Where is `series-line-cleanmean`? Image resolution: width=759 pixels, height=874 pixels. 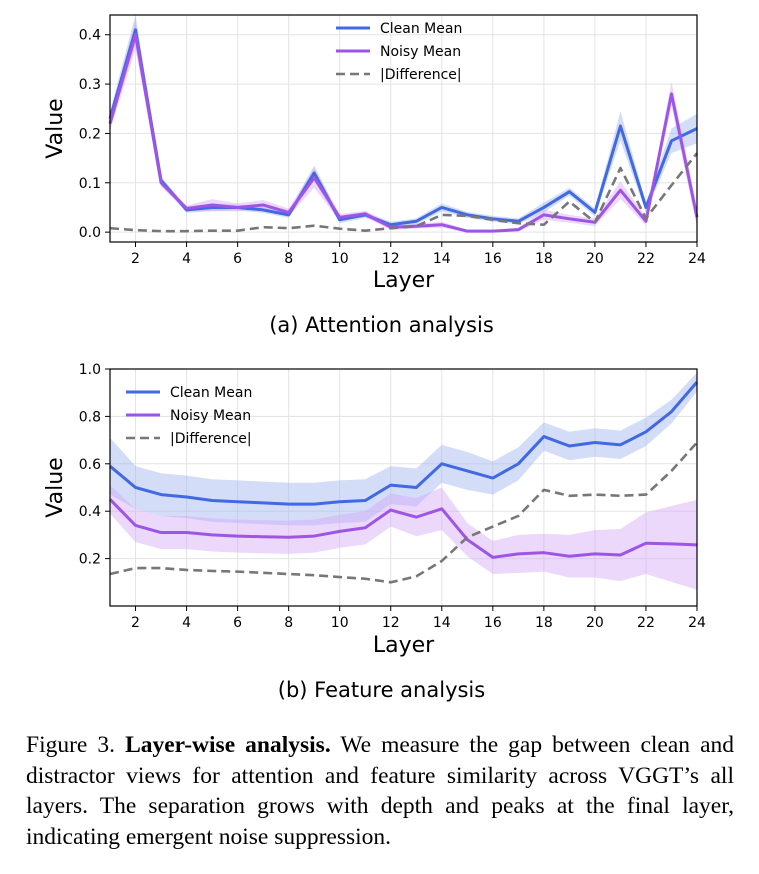
series-line-cleanmean is located at coordinates (404, 443).